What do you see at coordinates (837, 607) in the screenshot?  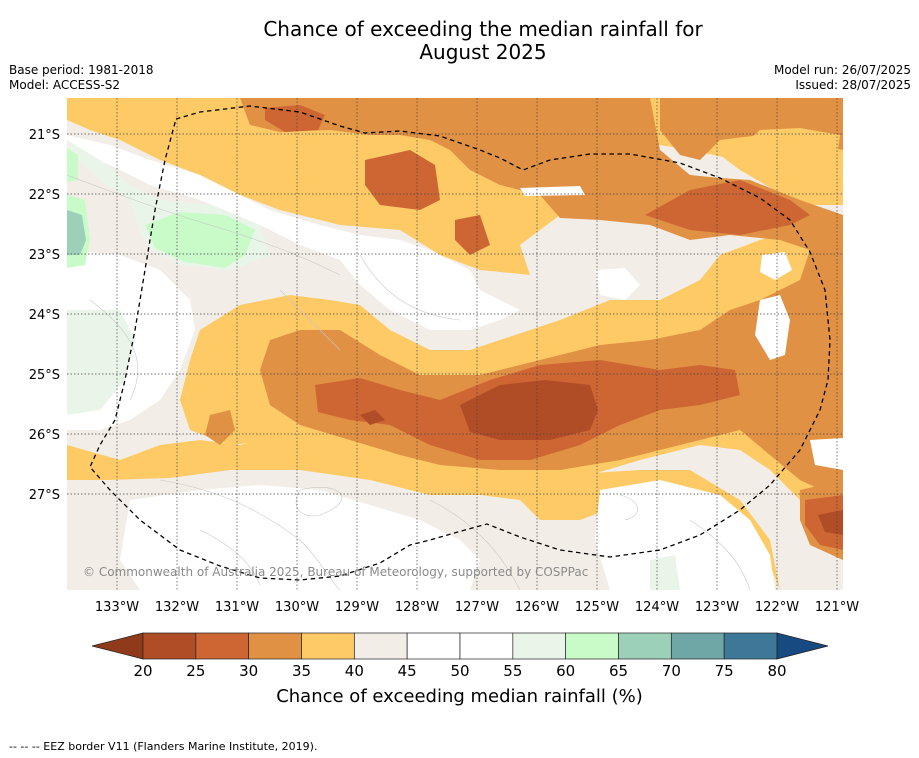 I see `lon-label: 121°W` at bounding box center [837, 607].